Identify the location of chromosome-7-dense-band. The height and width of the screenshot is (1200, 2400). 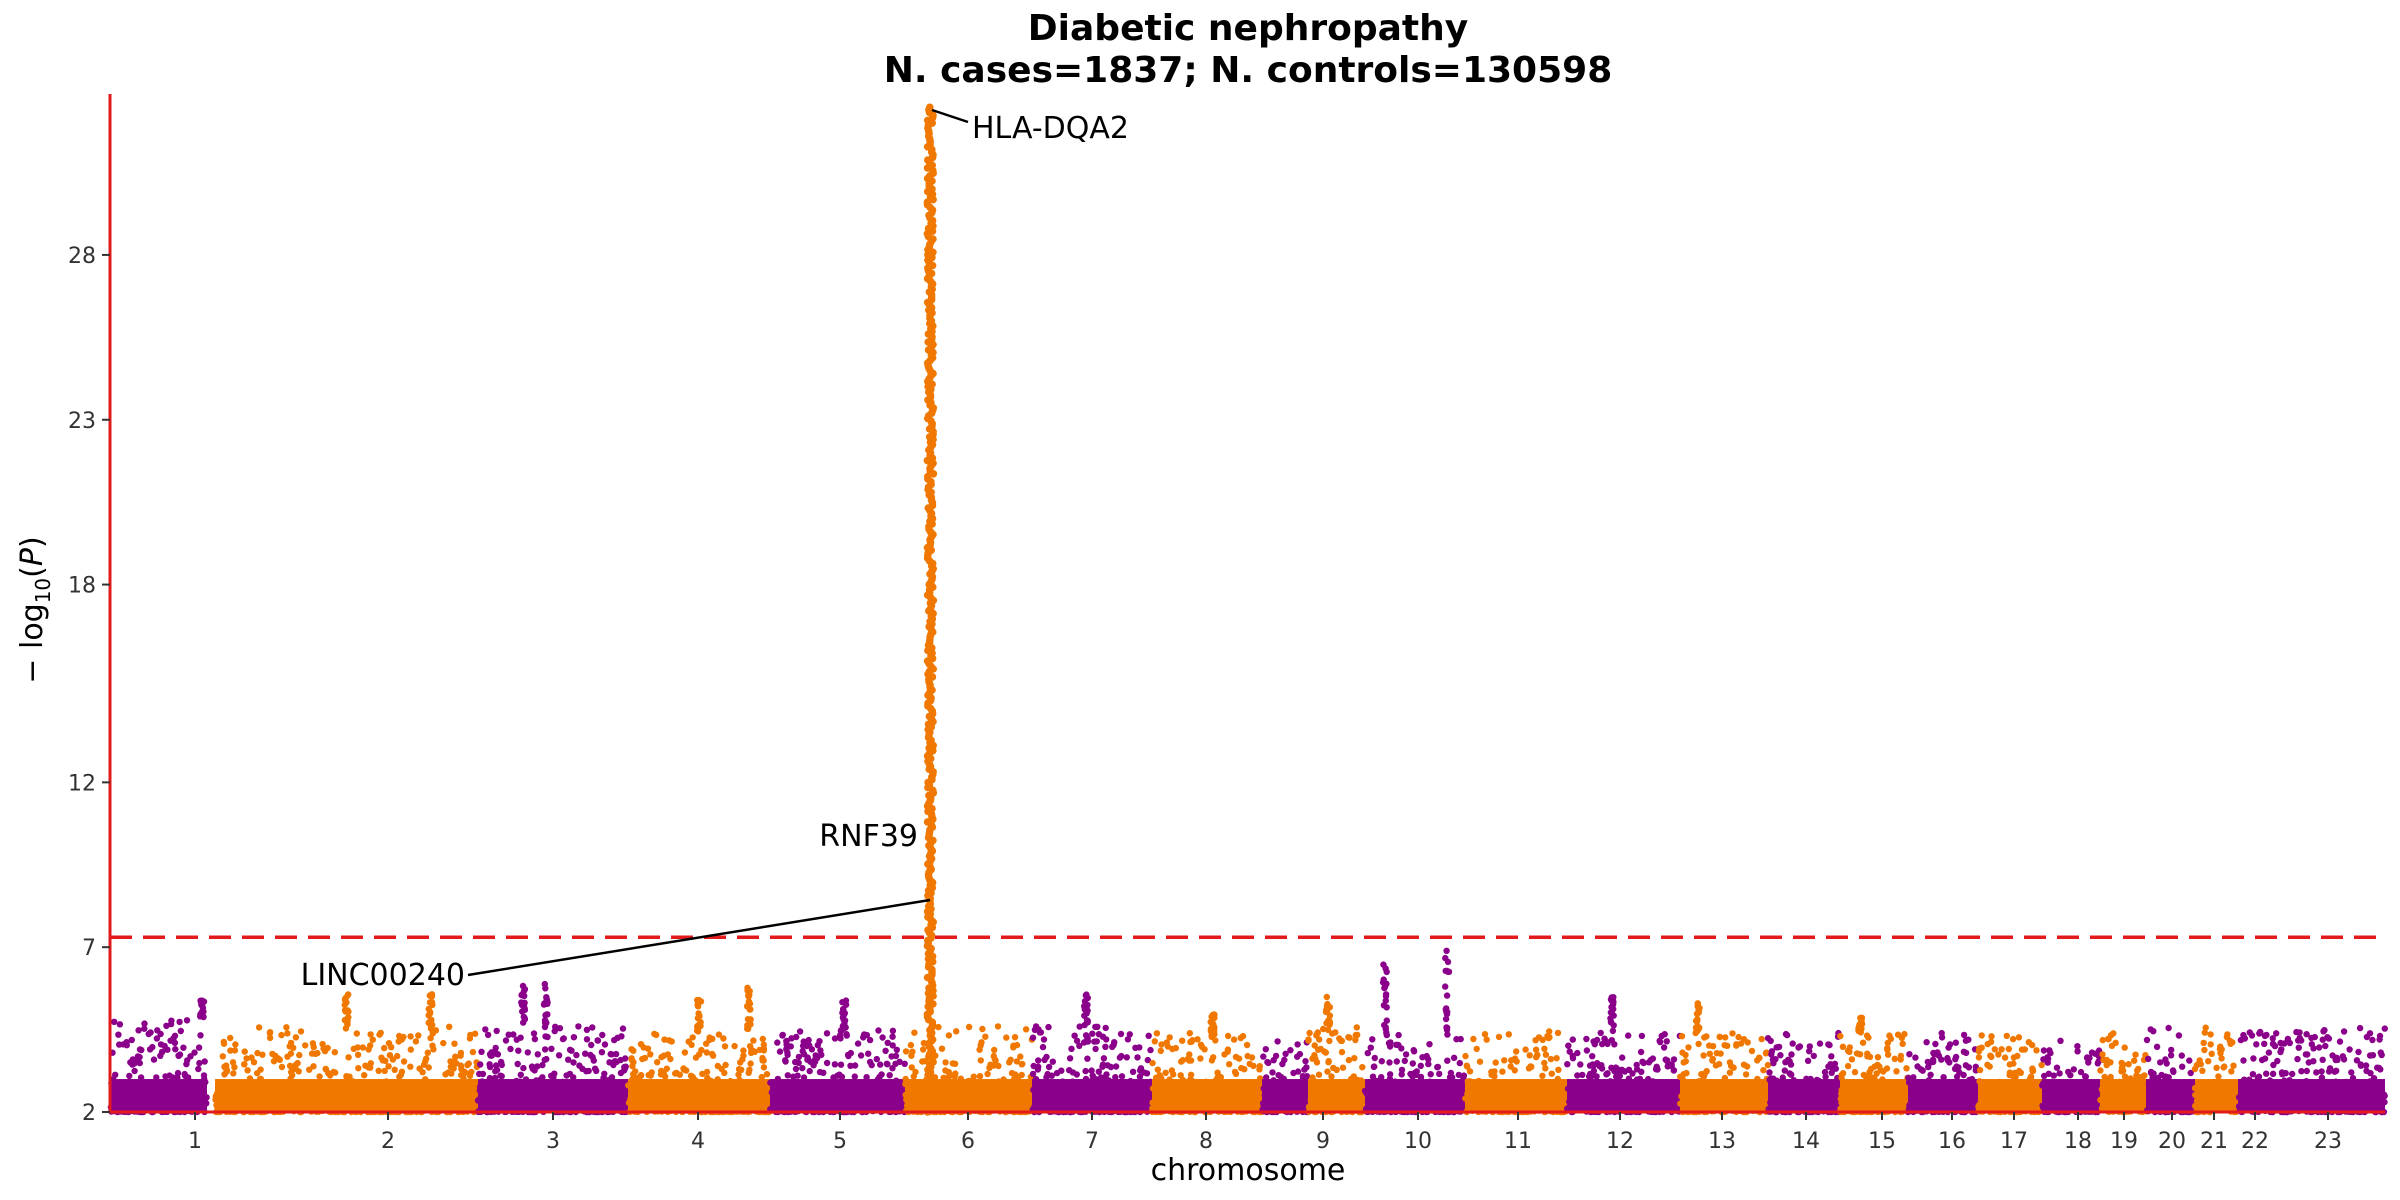
(1092, 1095).